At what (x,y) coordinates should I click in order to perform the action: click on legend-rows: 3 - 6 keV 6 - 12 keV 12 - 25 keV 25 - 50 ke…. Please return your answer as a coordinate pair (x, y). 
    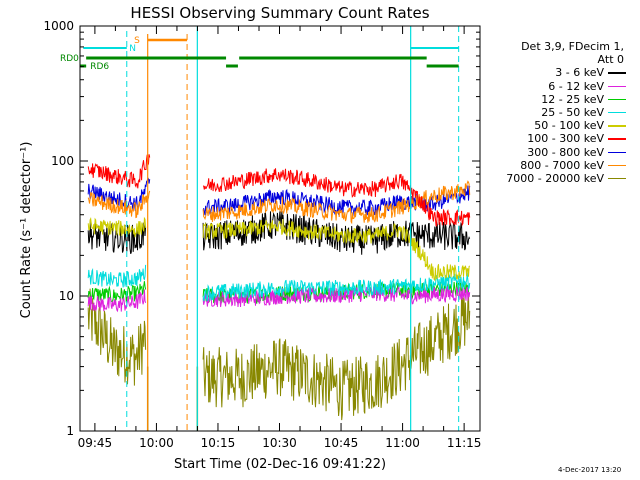
    Looking at the image, I should click on (562, 125).